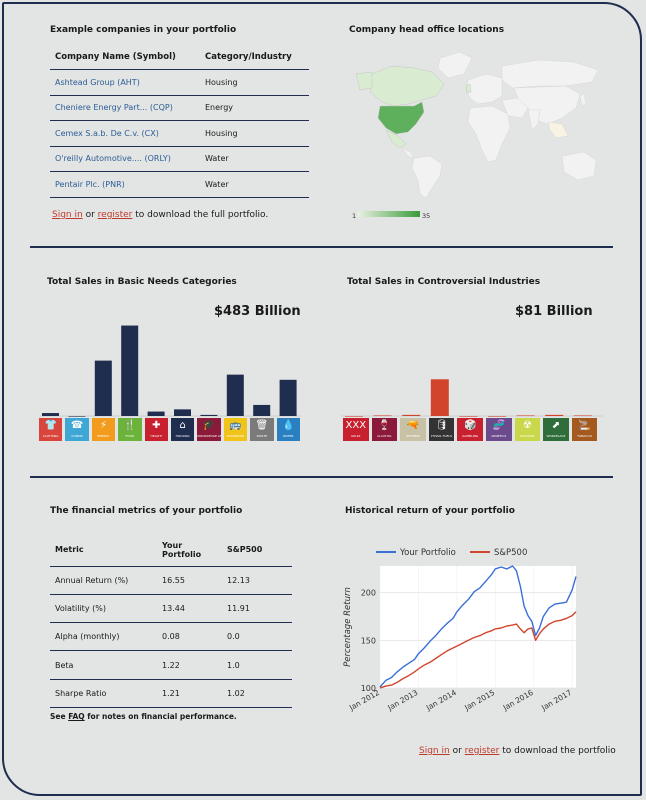 The image size is (646, 800). I want to click on legend-label: Your Portfolio, so click(427, 553).